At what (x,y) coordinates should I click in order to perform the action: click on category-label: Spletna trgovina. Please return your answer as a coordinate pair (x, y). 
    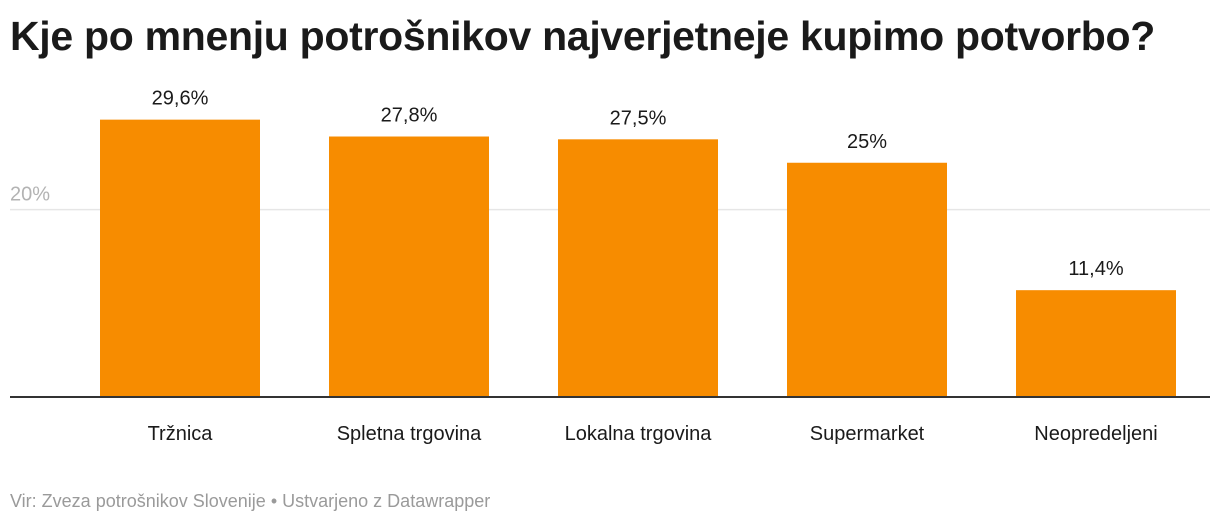
    Looking at the image, I should click on (409, 434).